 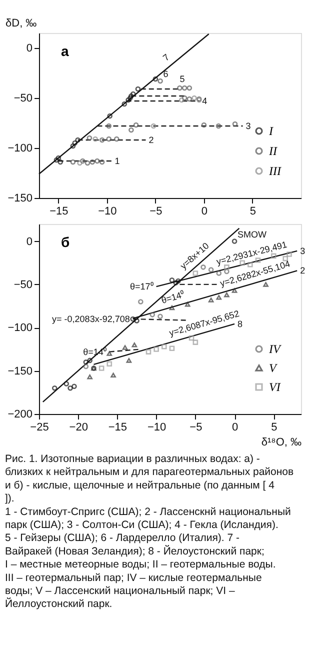 What do you see at coordinates (149, 479) in the screenshot?
I see `text: Рис. 1. Изотопные вариации в различных водах: а) - близких к нейтральным и для парагеотермальных районов и б) - кислые, щелочные и нейтральные (по данным [ 4 ]).` at bounding box center [149, 479].